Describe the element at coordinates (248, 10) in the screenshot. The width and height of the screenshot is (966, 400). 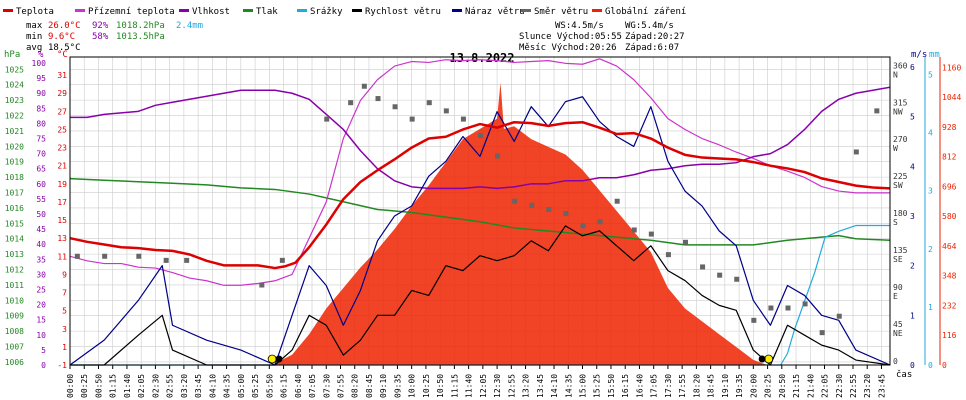
I see `legend-swatch` at that location.